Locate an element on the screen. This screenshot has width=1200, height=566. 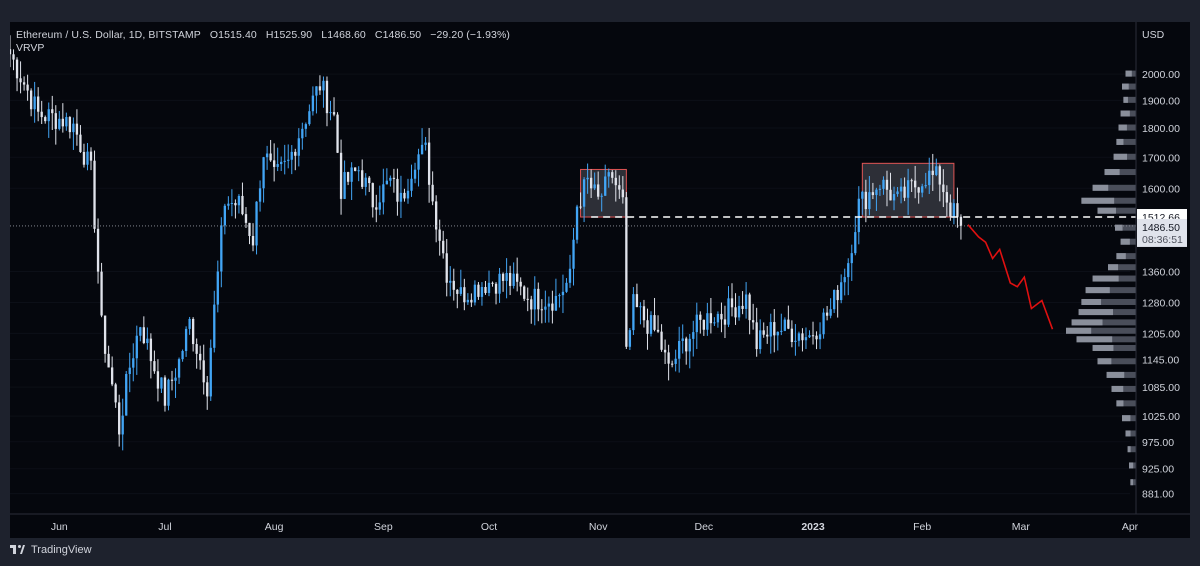
symbol-title: Ethereum / U.S. Dollar, 1D, BITSTAMP is located at coordinates (108, 35).